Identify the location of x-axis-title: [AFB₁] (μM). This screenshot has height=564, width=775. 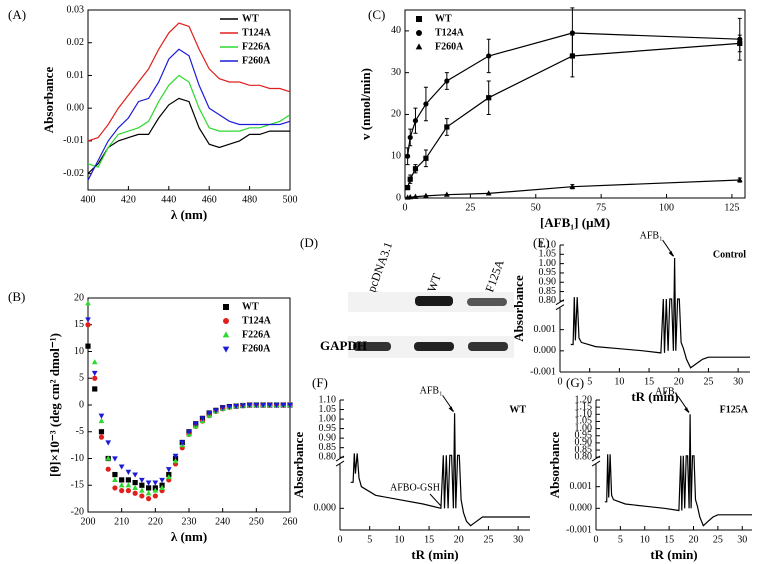
(575, 222).